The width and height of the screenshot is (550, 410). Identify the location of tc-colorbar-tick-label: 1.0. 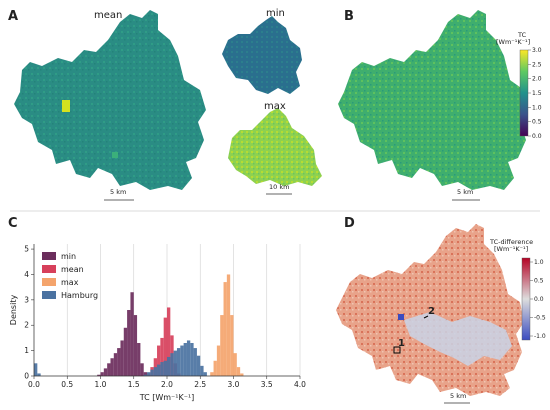
(537, 107).